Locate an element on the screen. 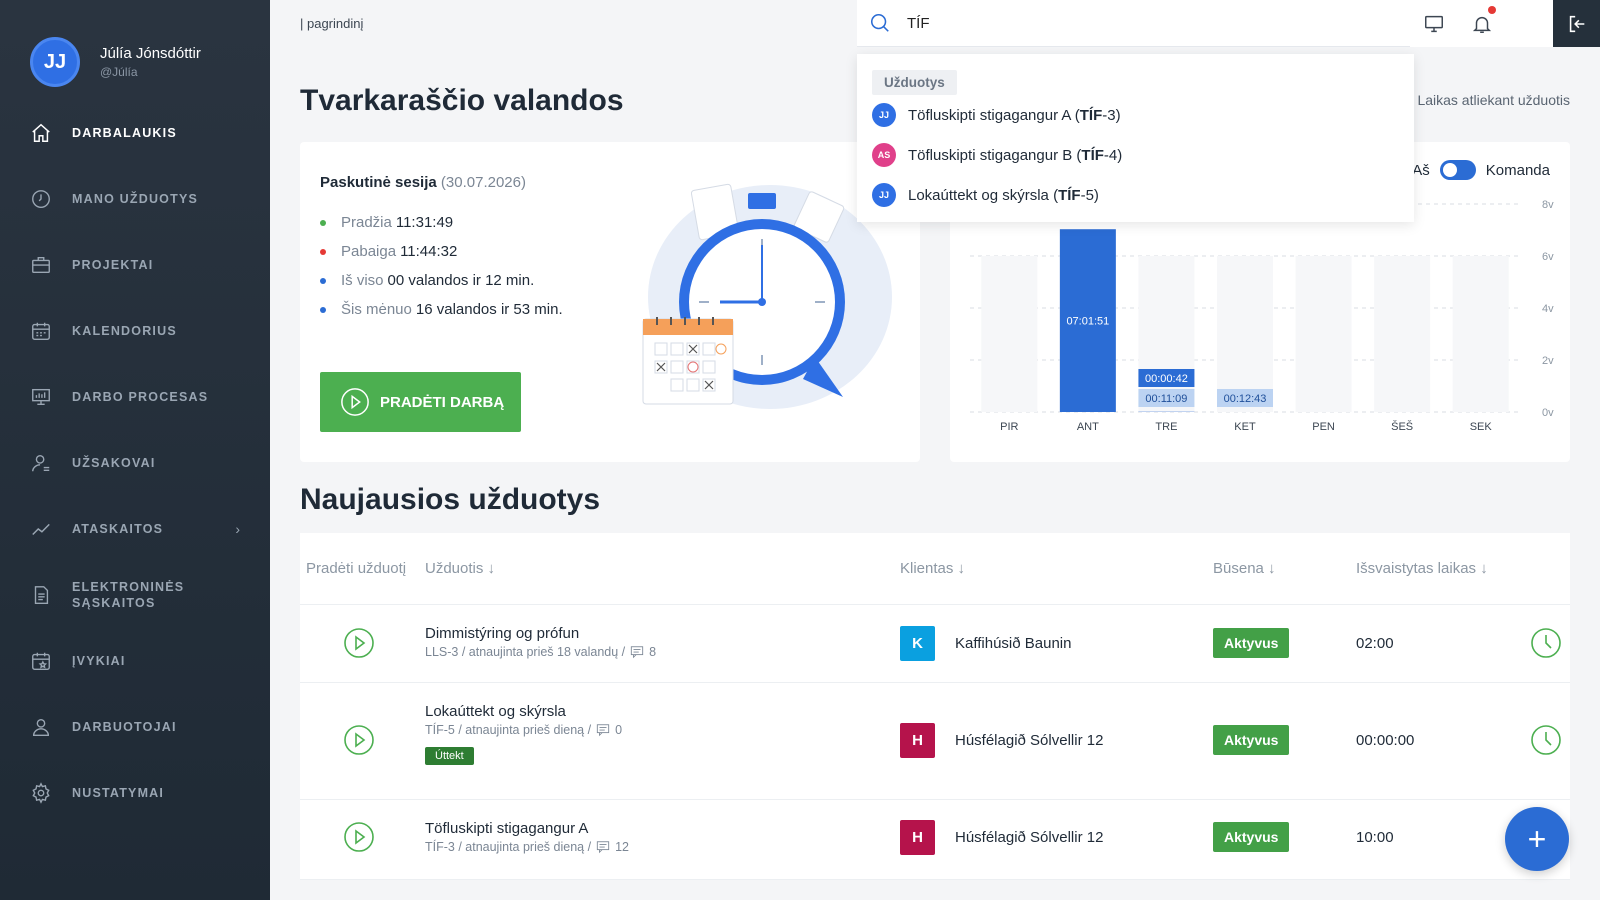 This screenshot has width=1600, height=900. session-row: Pabaiga 11:44:32 is located at coordinates (441, 251).